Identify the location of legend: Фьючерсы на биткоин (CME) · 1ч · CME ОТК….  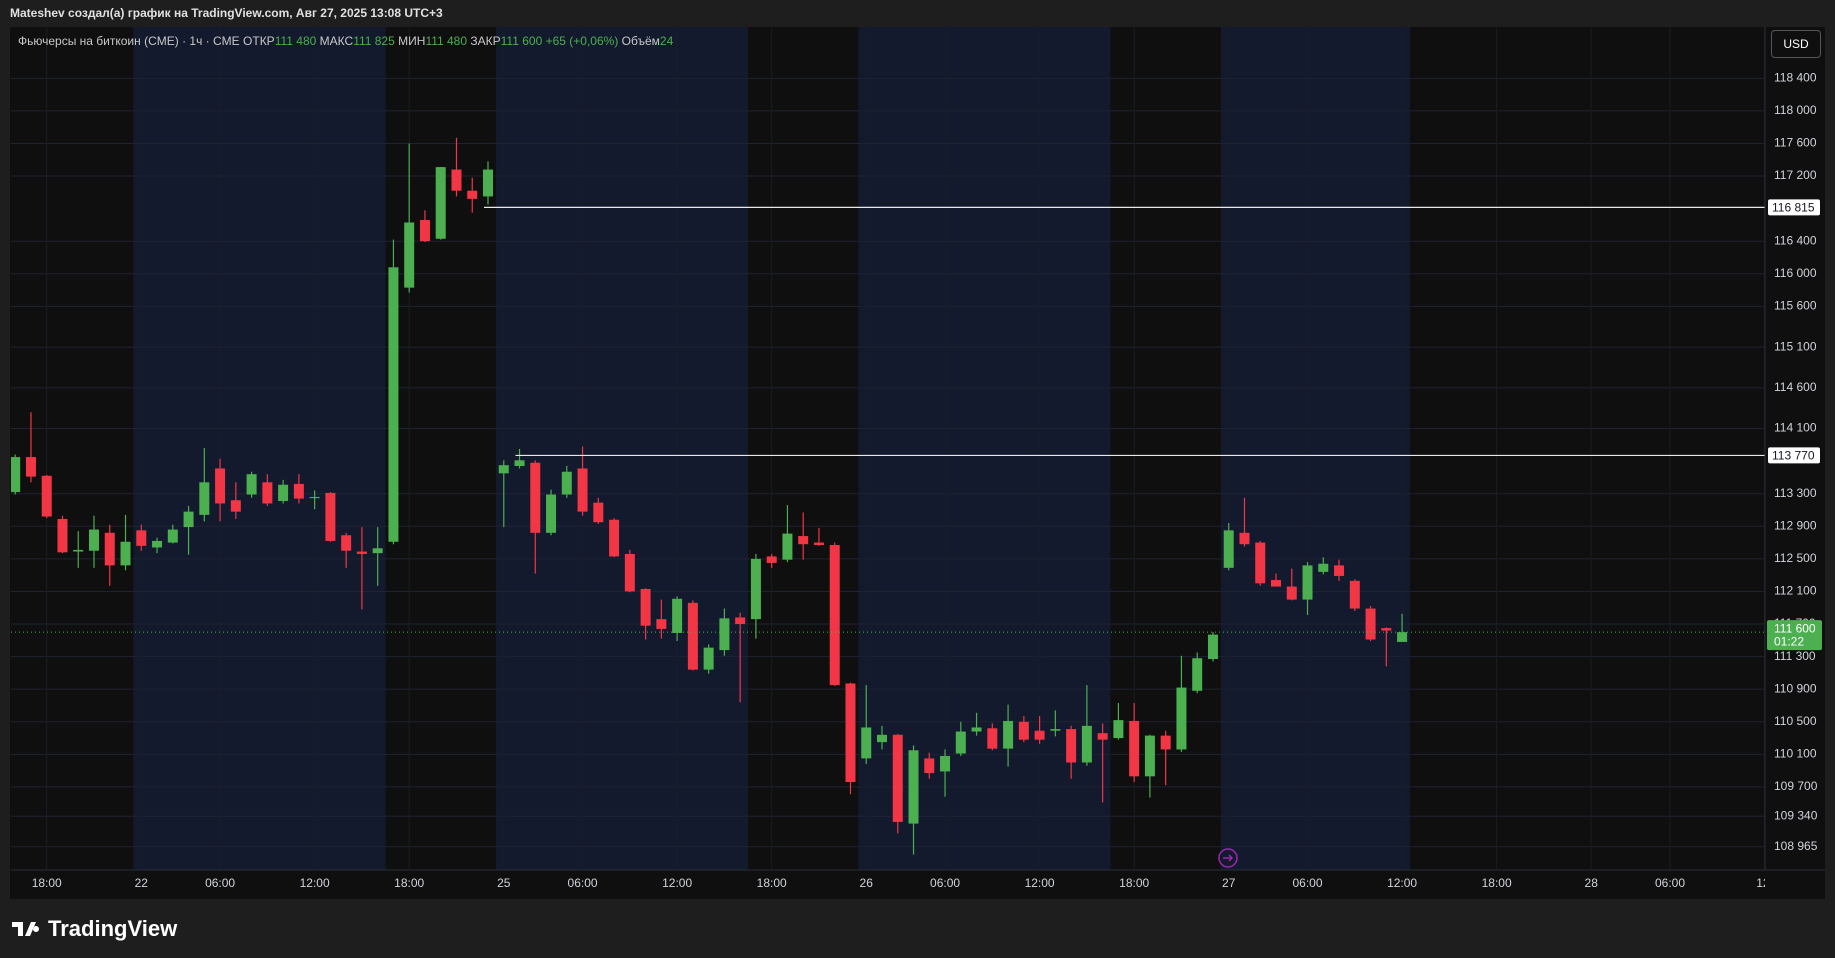
(345, 41).